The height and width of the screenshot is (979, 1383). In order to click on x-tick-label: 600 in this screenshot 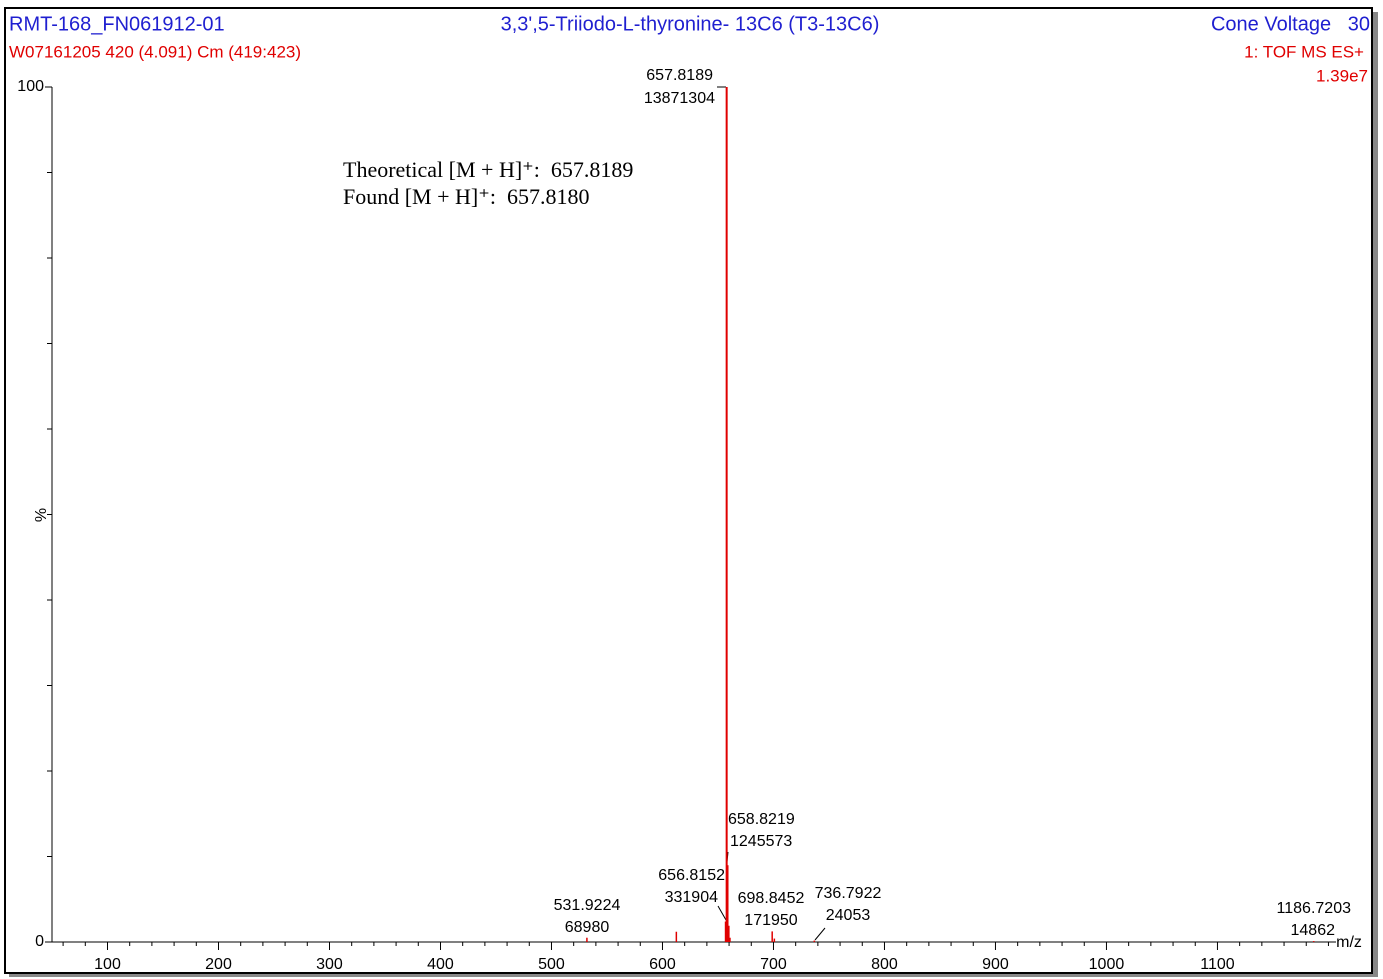, I will do `click(662, 964)`.